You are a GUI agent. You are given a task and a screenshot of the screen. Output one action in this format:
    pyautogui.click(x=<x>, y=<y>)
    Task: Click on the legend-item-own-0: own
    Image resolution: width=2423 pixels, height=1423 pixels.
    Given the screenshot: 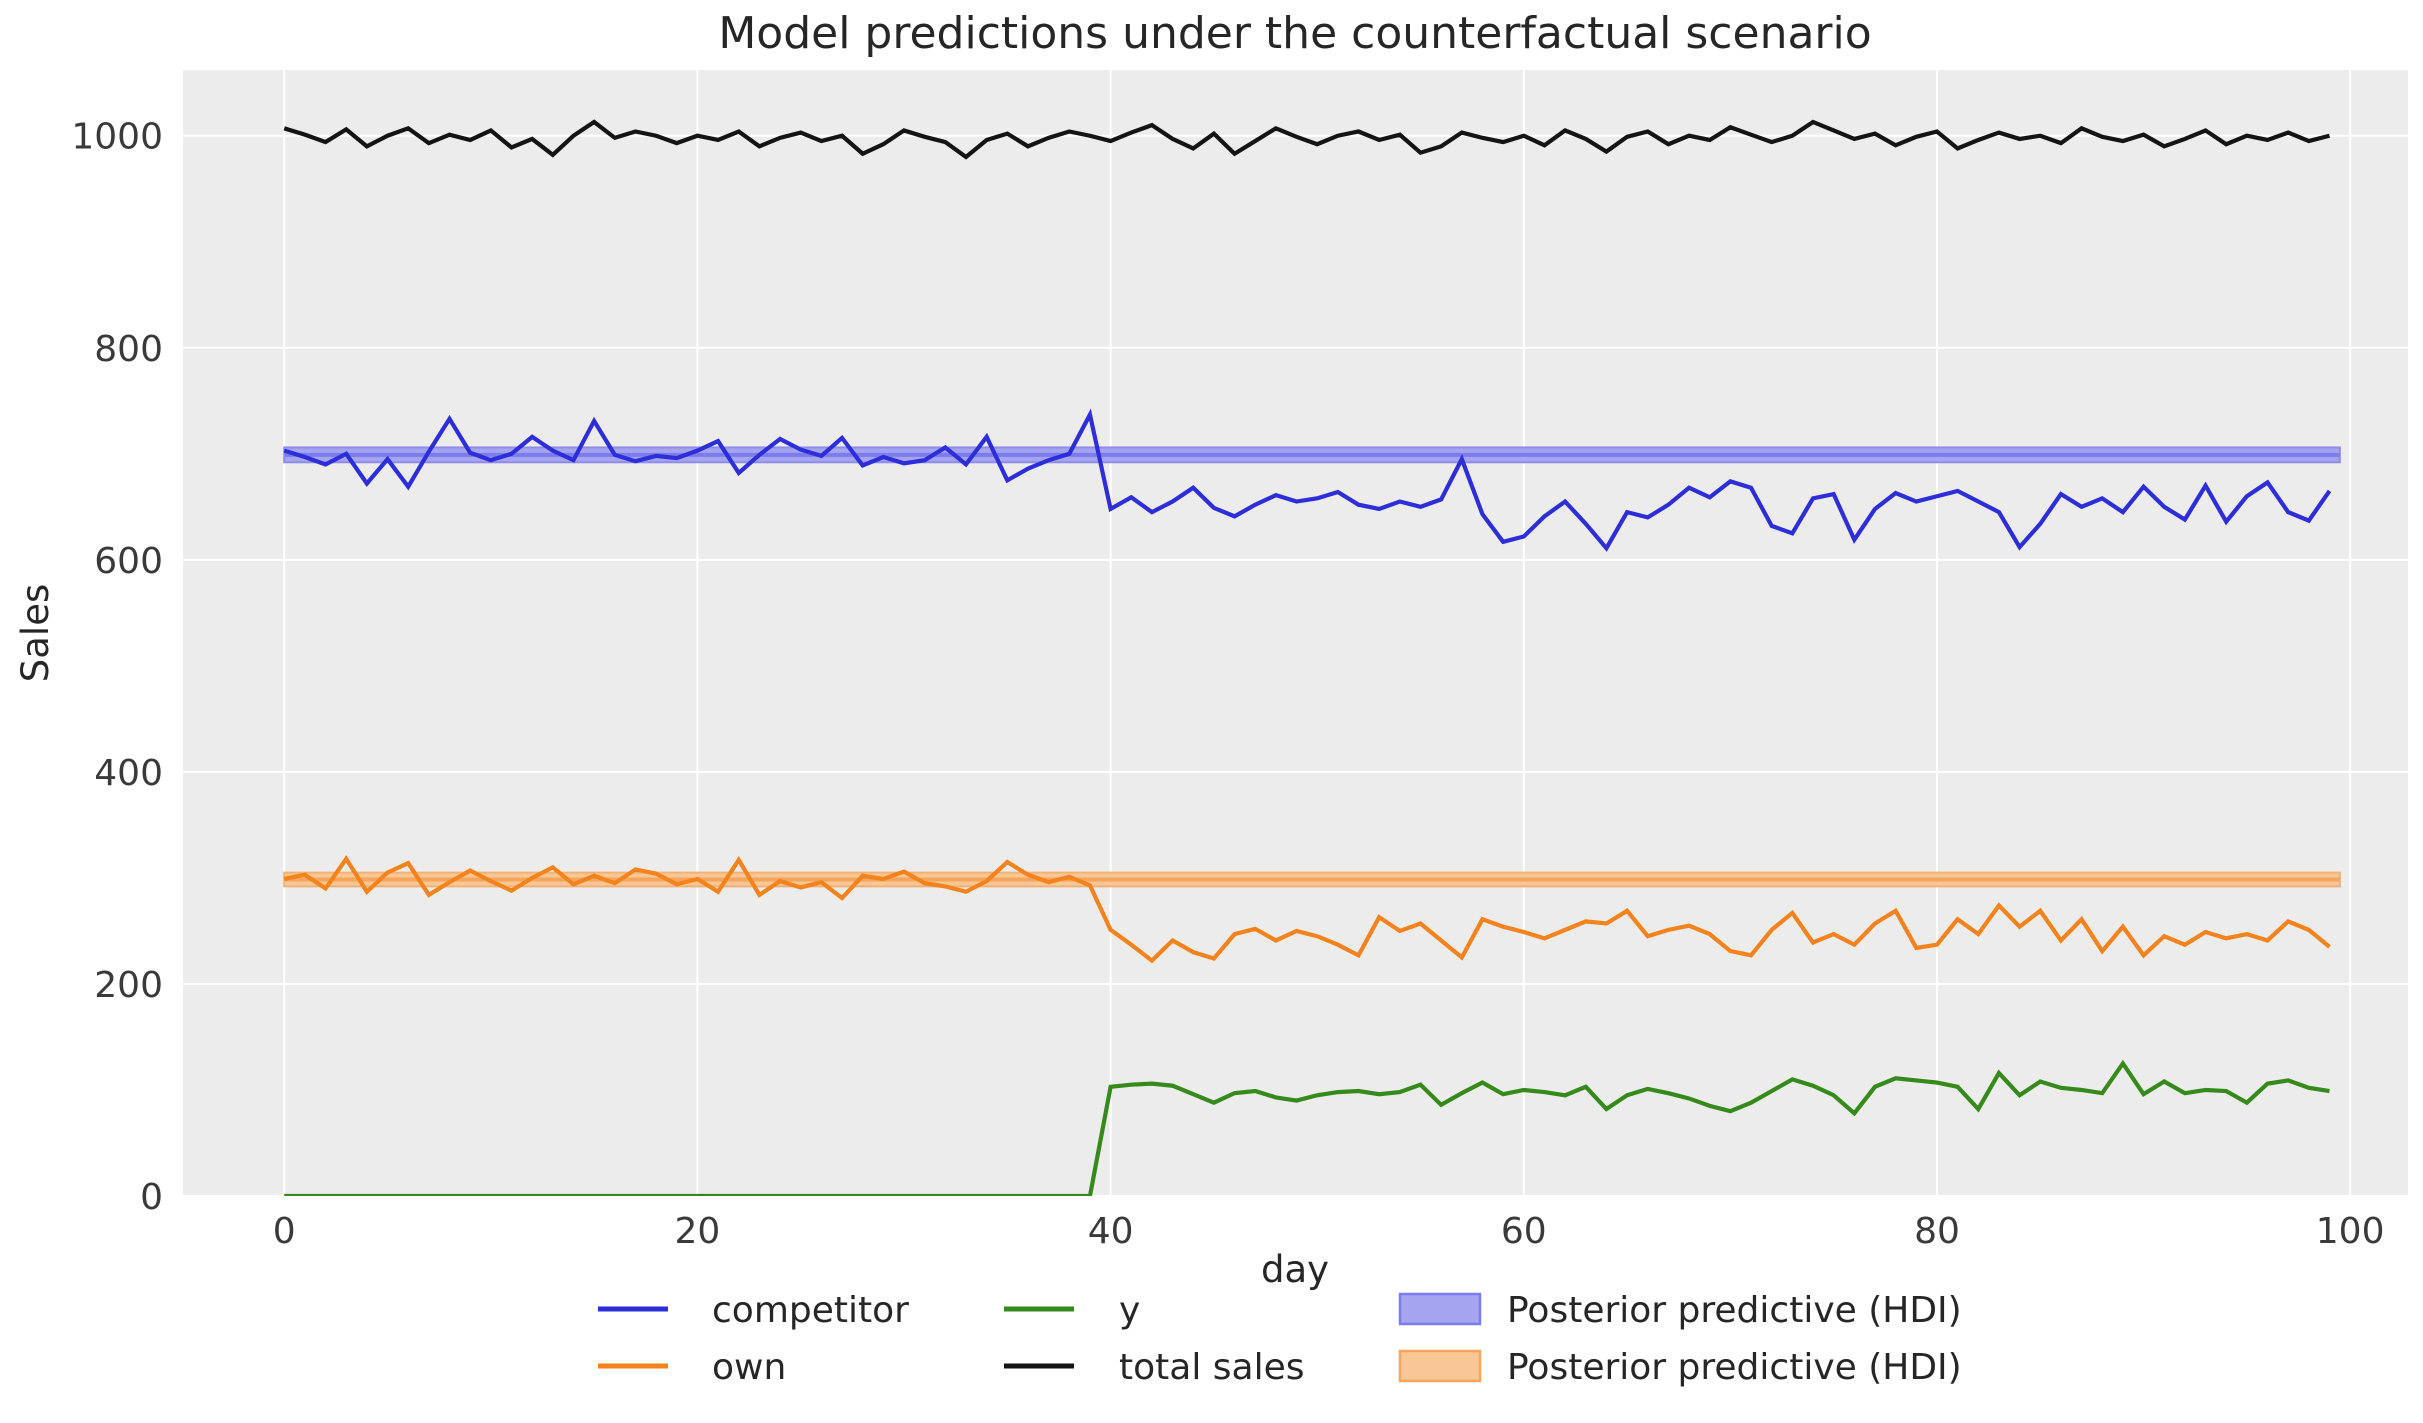 What is the action you would take?
    pyautogui.click(x=692, y=1367)
    